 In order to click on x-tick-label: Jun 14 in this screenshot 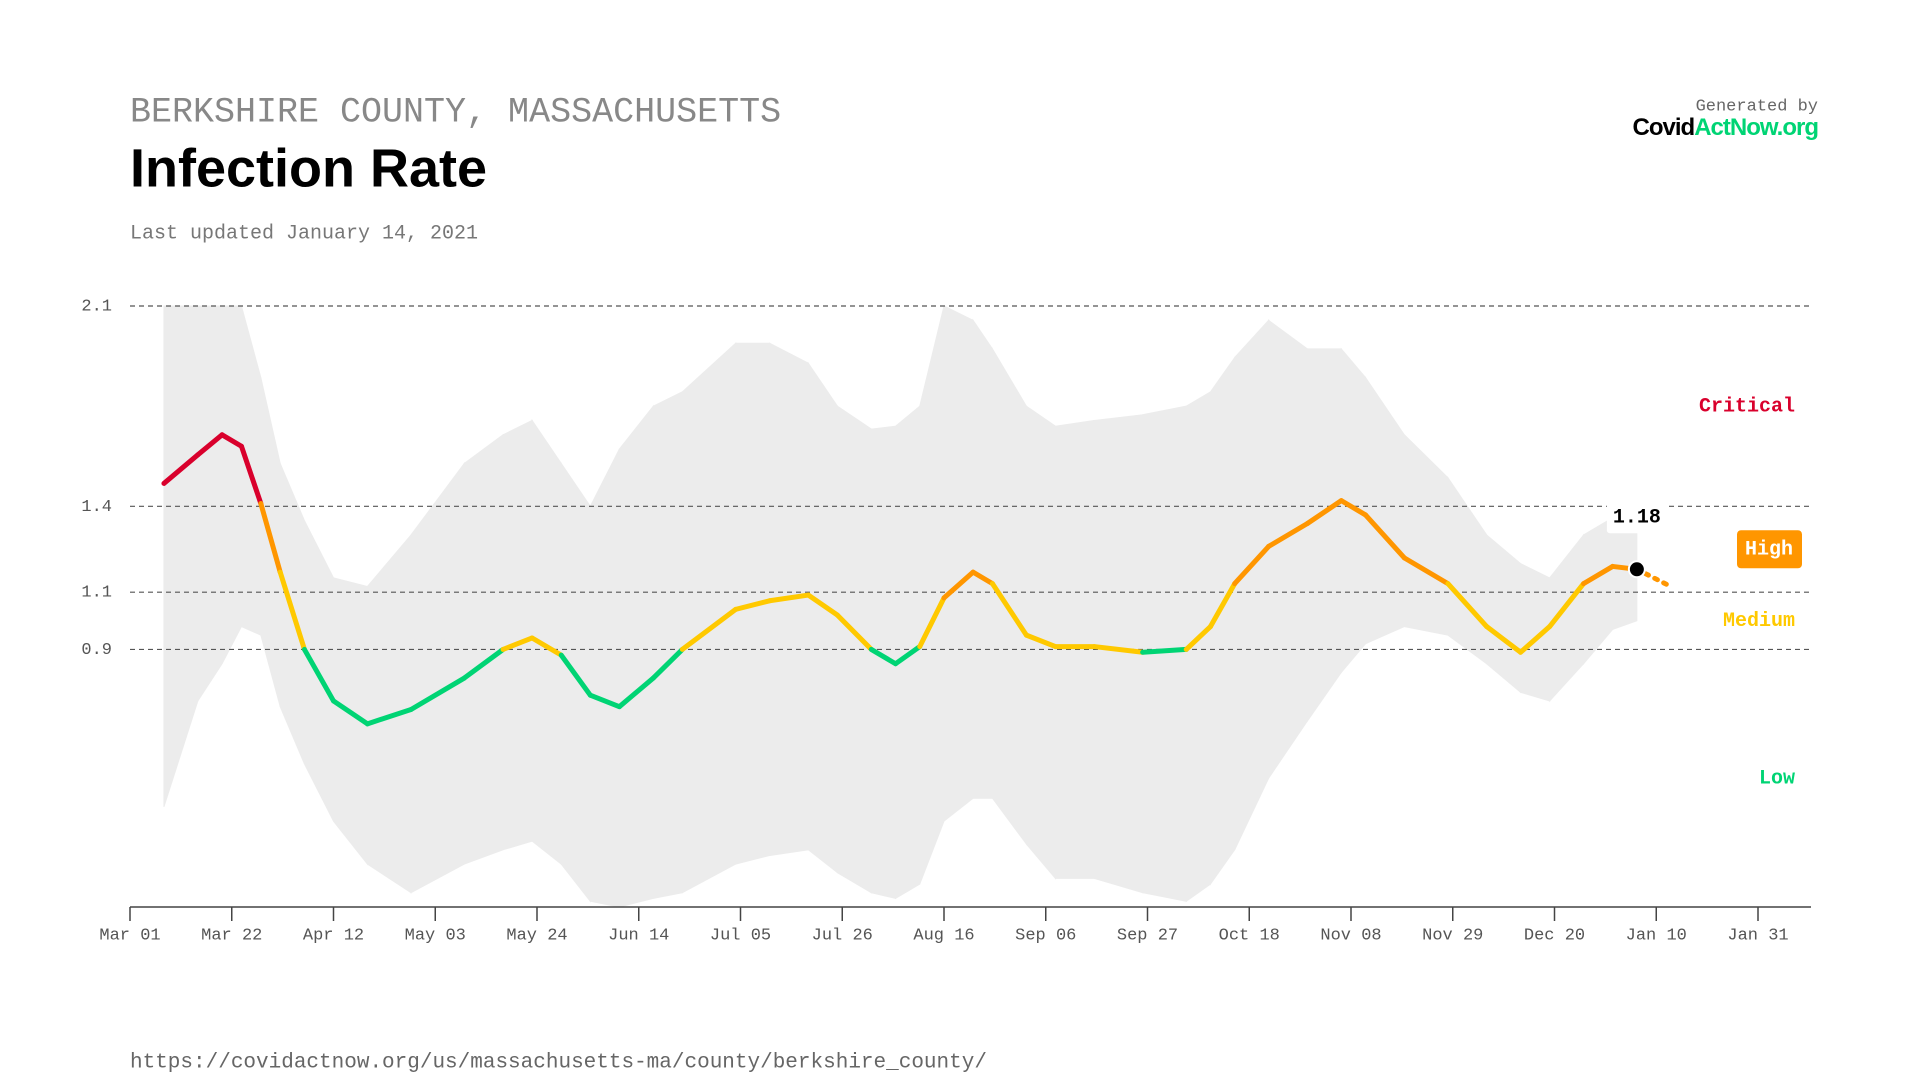, I will do `click(638, 935)`.